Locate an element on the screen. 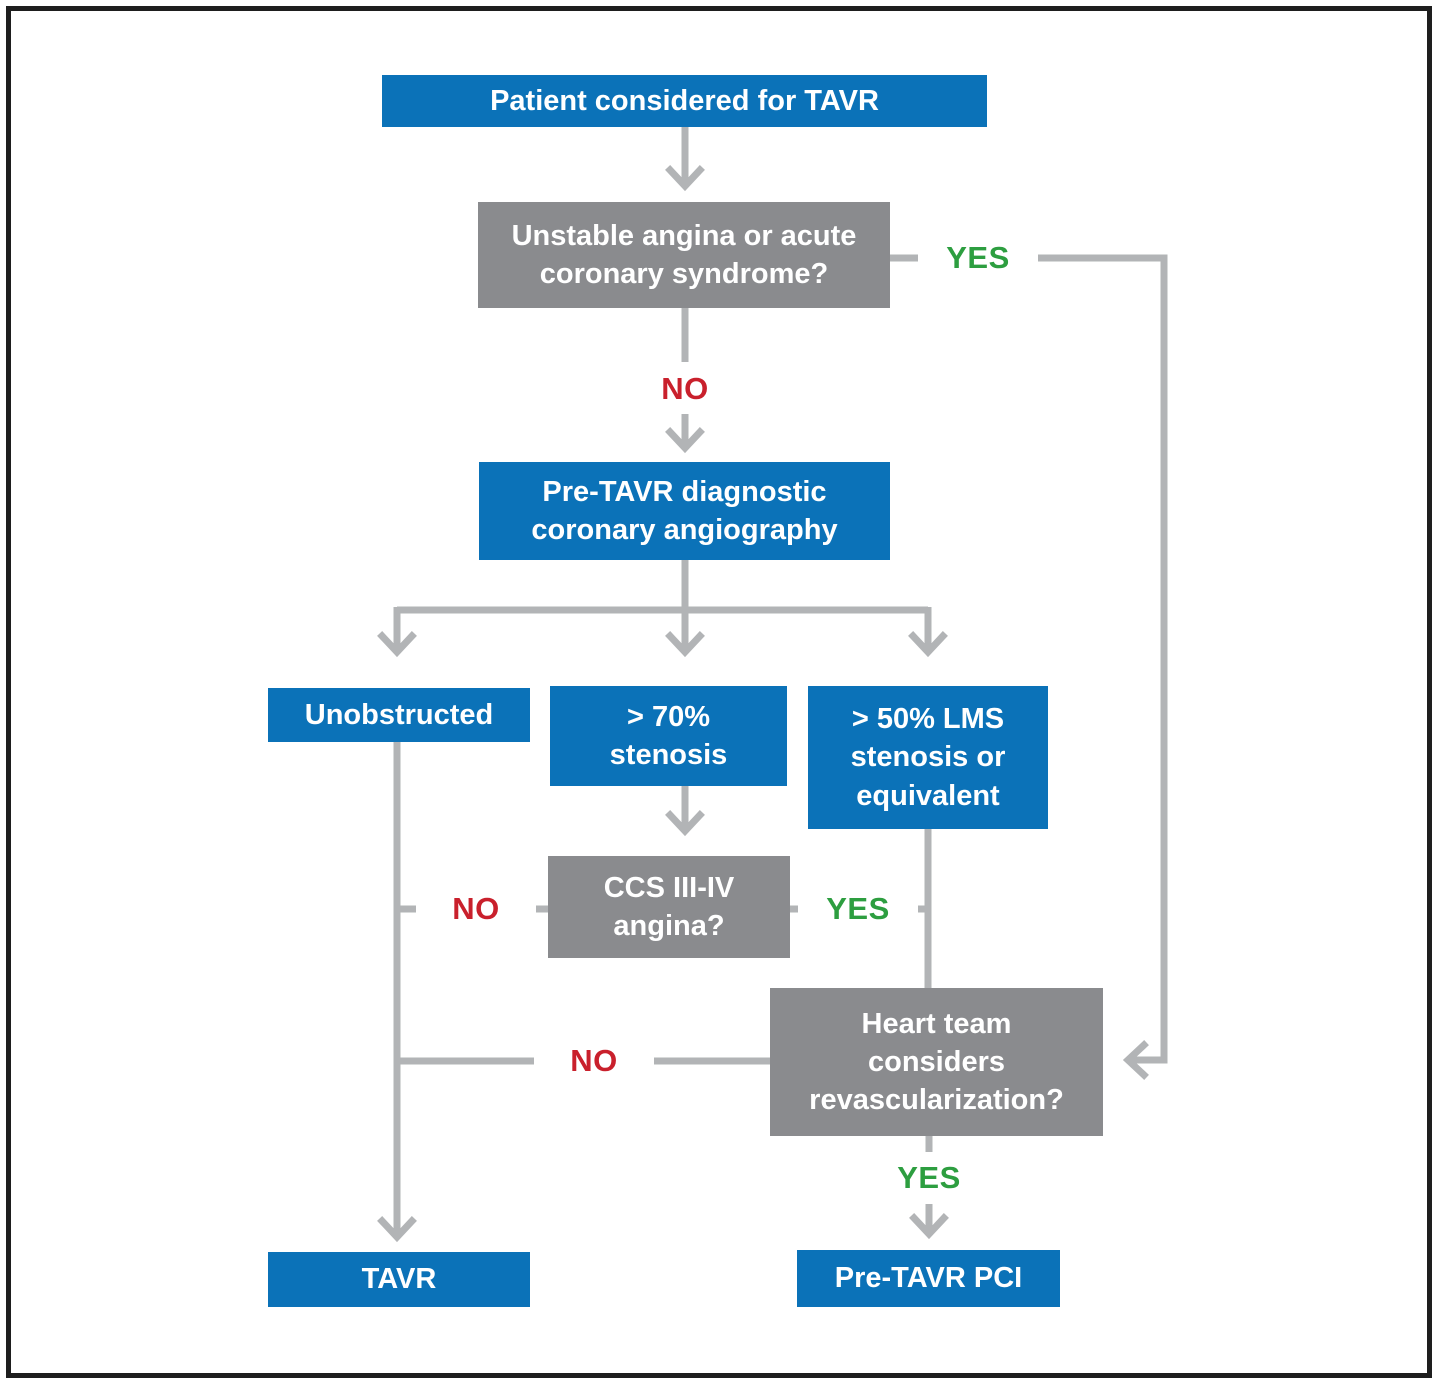 This screenshot has width=1438, height=1384. edge-label-unstable-no: NO is located at coordinates (685, 389).